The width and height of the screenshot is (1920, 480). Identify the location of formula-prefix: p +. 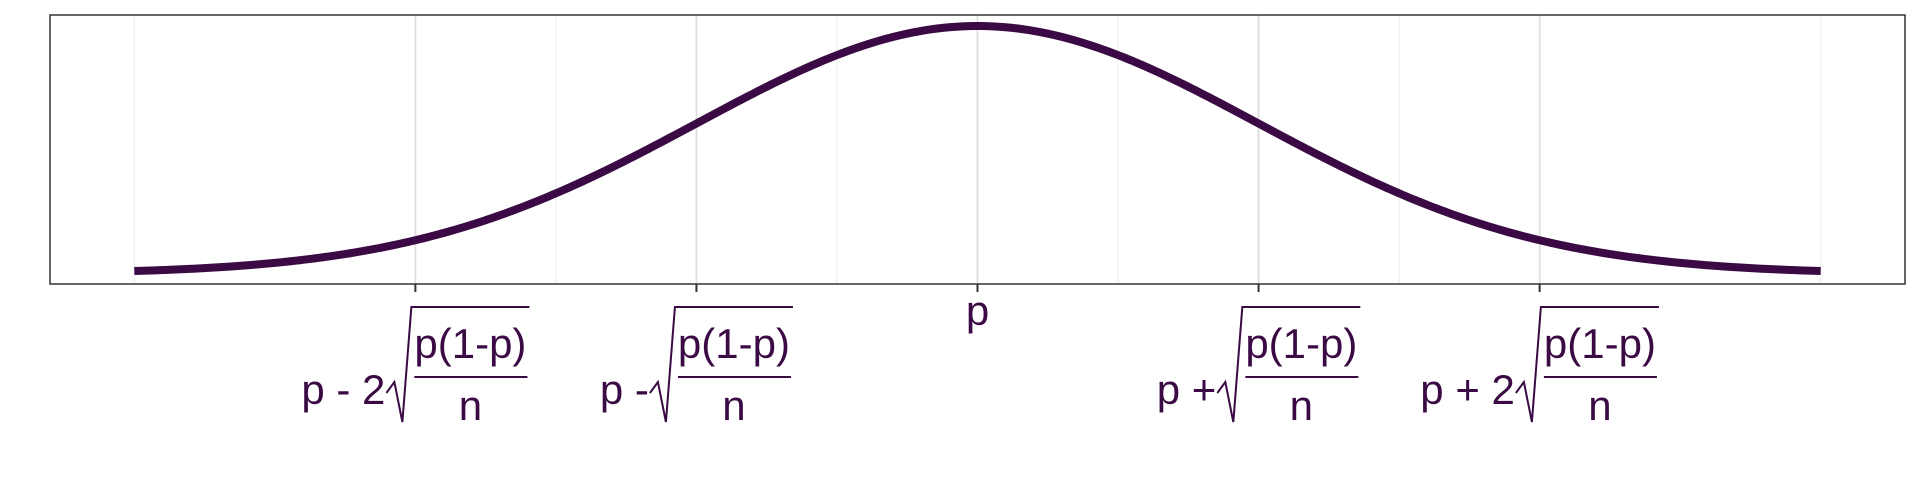
(1187, 389).